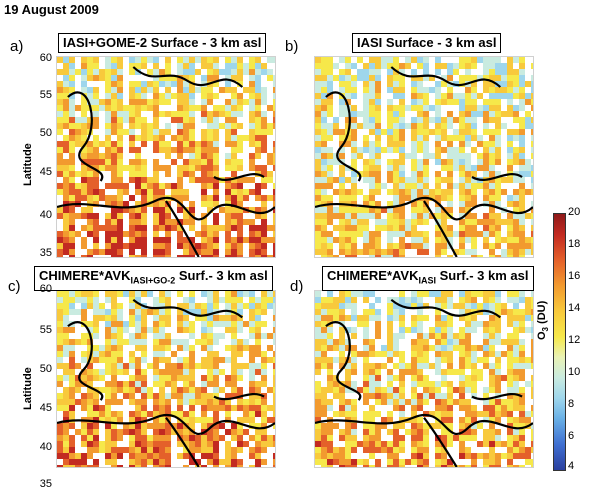 This screenshot has width=600, height=496. I want to click on colorbar-tick-16: 16, so click(574, 276).